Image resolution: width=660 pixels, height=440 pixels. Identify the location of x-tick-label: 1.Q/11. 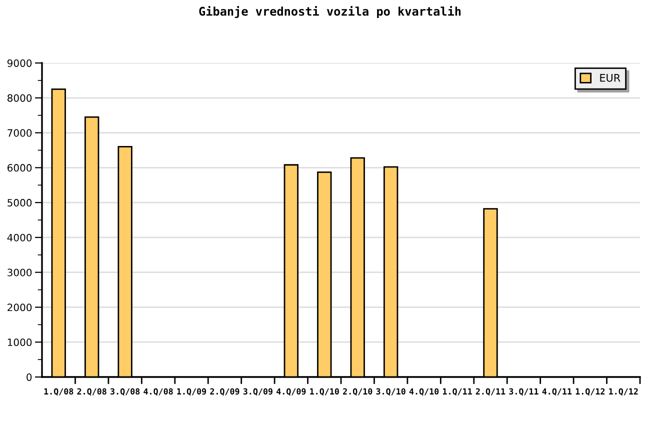
(457, 392).